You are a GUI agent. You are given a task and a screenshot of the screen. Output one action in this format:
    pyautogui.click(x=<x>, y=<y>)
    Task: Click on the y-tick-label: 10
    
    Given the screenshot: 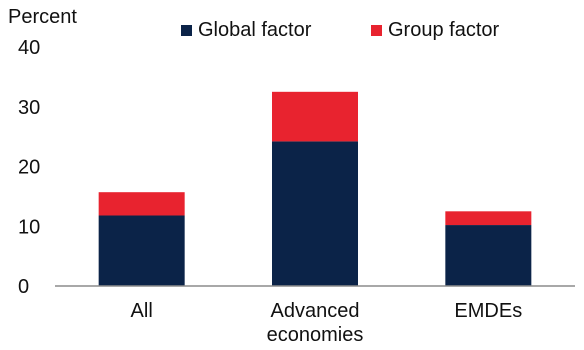 What is the action you would take?
    pyautogui.click(x=29, y=227)
    